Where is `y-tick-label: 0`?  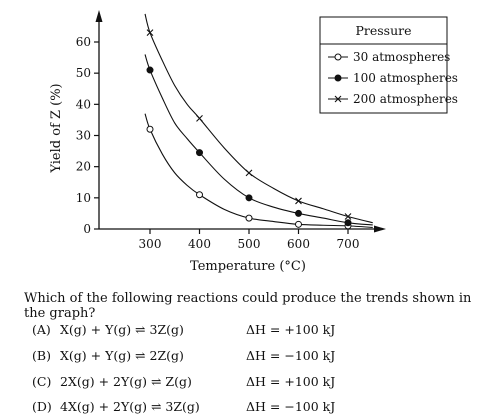
y-tick-label: 0 is located at coordinates (87, 229).